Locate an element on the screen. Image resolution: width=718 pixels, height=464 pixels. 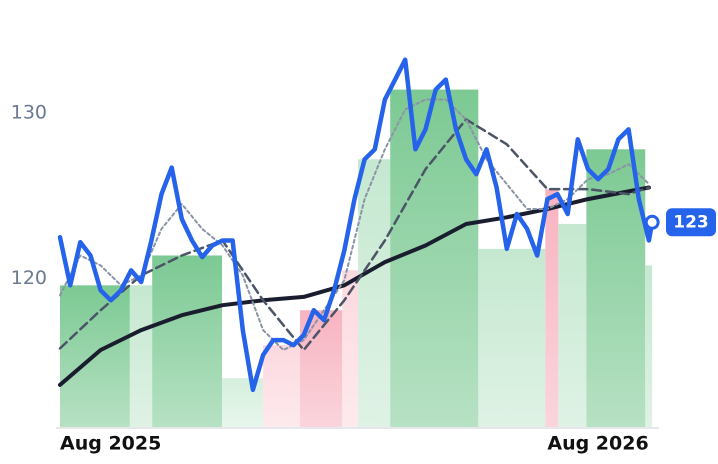
x-tick-label: Aug 2026 is located at coordinates (597, 444).